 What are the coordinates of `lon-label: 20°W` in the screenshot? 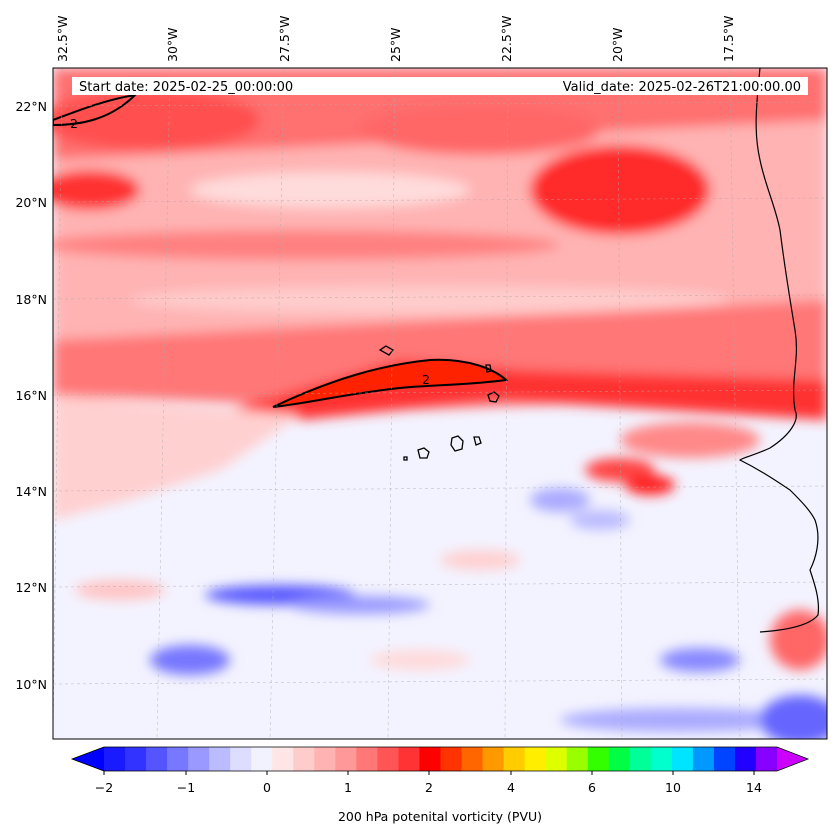 It's located at (617, 44).